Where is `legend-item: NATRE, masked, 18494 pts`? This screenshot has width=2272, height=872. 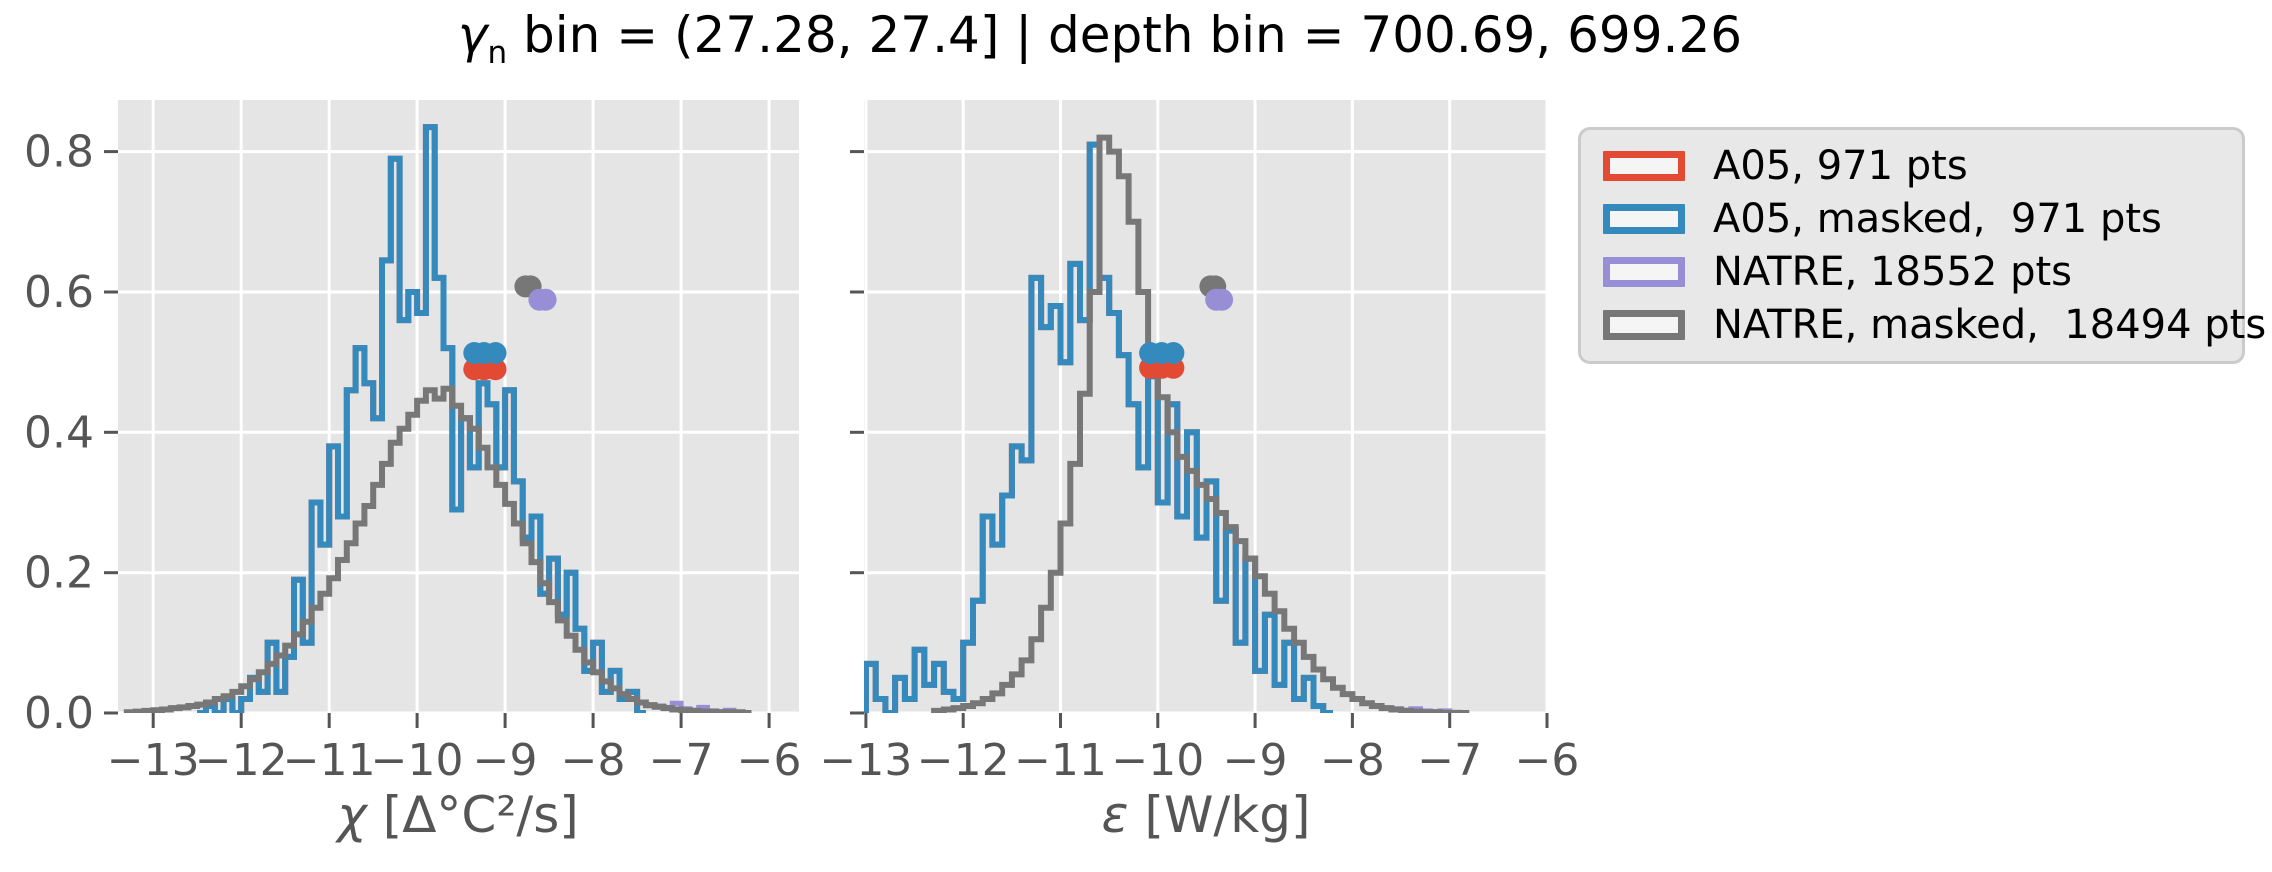
legend-item: NATRE, masked, 18494 pts is located at coordinates (1934, 325).